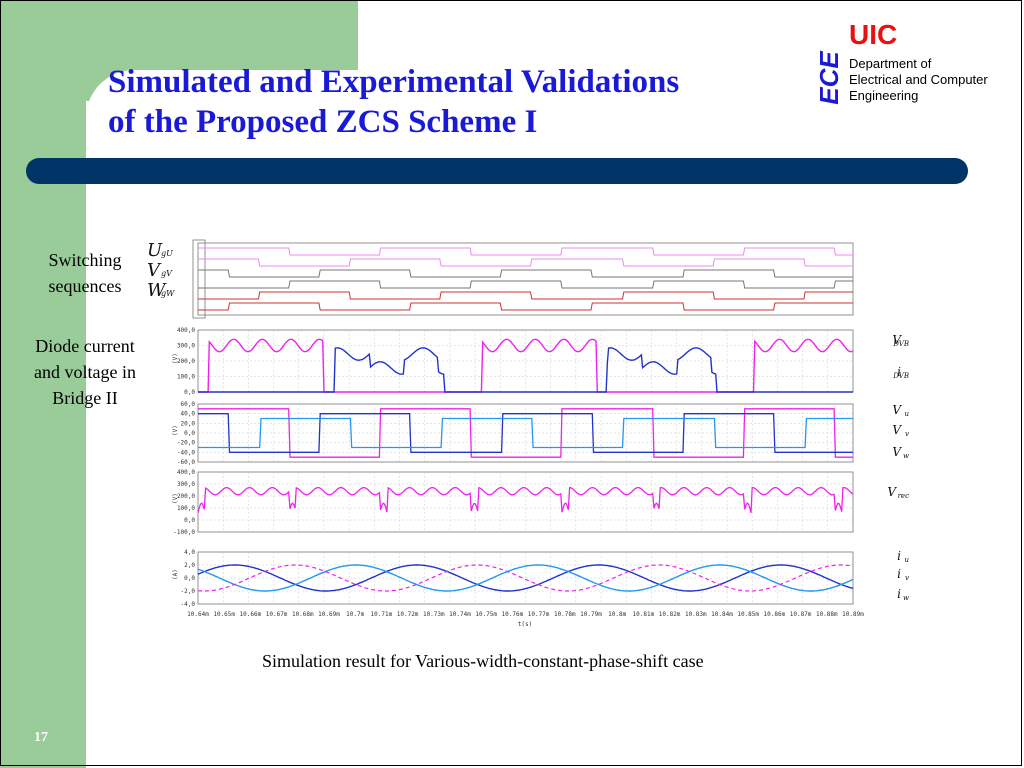 This screenshot has height=768, width=1024. What do you see at coordinates (722, 614) in the screenshot?
I see `x-tick-label: 10.84m` at bounding box center [722, 614].